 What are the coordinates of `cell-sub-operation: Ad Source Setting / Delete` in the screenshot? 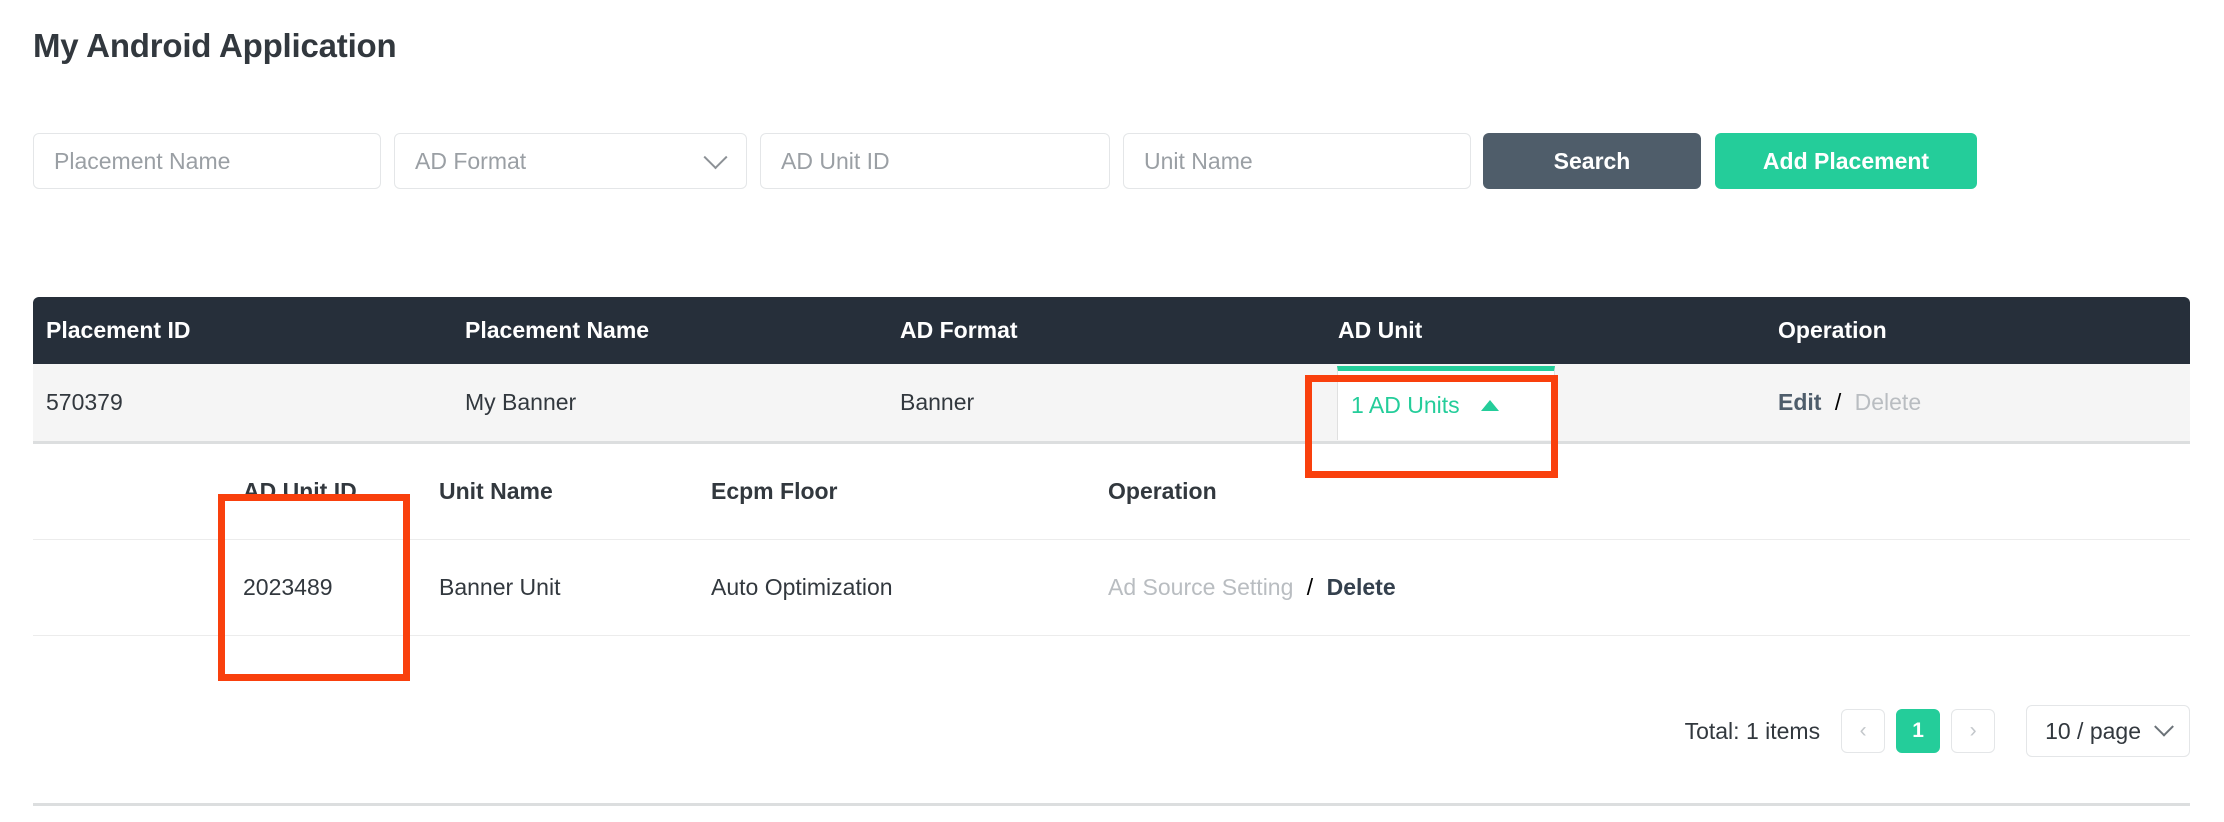 It's located at (1649, 587).